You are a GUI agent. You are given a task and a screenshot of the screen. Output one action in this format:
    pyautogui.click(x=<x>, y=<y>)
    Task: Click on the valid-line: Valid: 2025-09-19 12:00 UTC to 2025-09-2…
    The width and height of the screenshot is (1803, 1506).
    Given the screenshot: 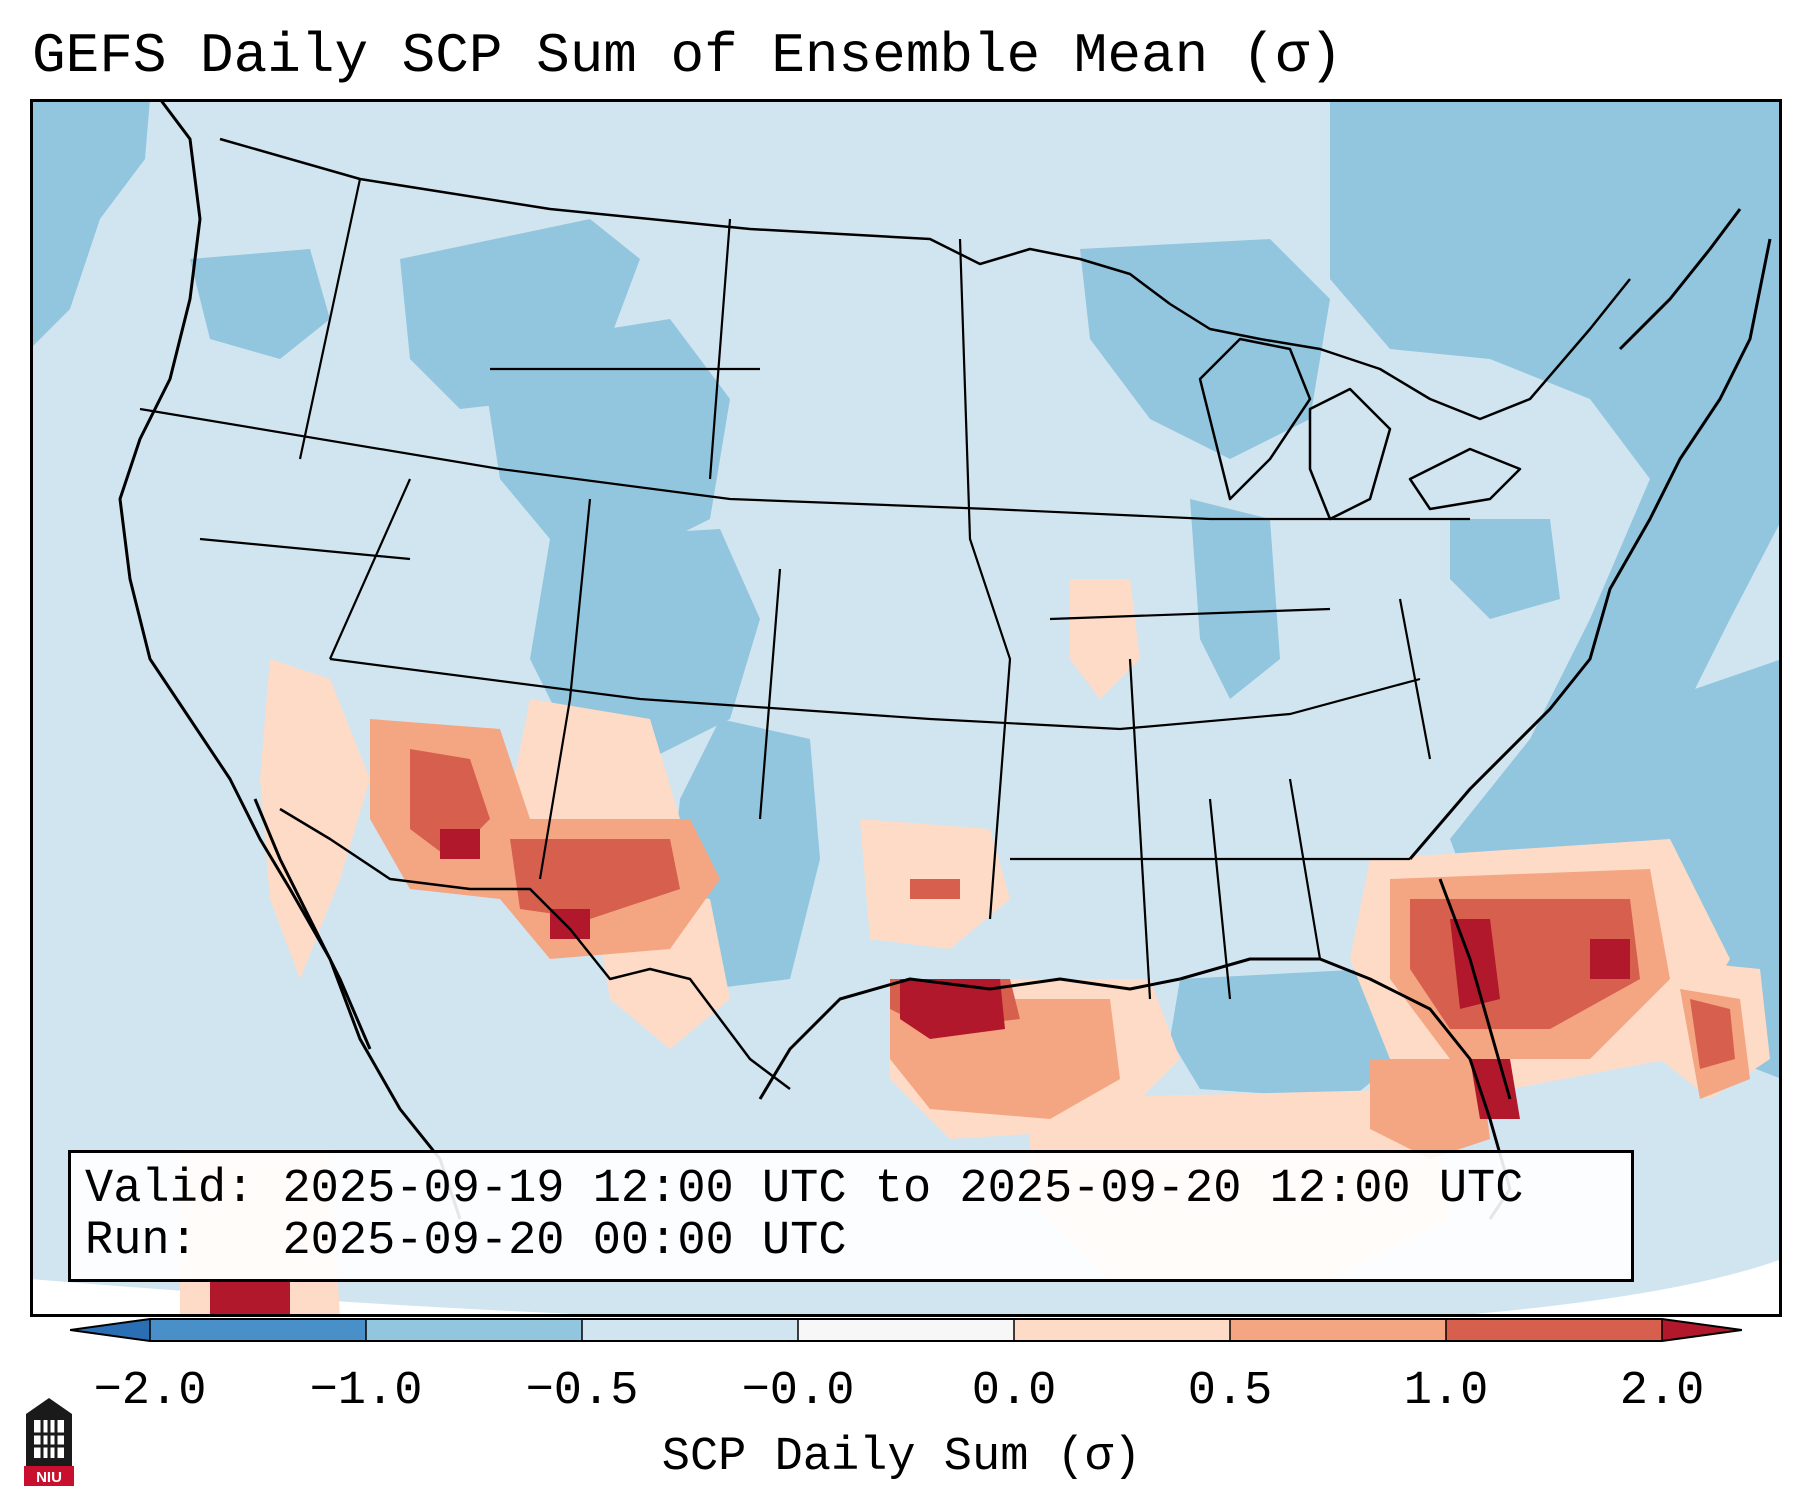 What is the action you would take?
    pyautogui.click(x=804, y=1190)
    